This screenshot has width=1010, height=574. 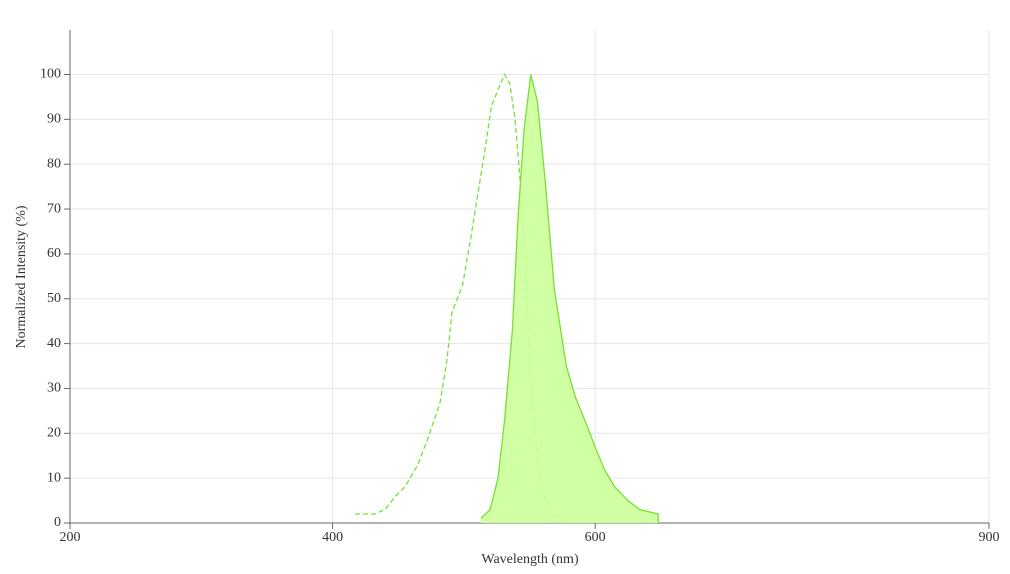 What do you see at coordinates (50, 74) in the screenshot?
I see `y-tick-label: 100` at bounding box center [50, 74].